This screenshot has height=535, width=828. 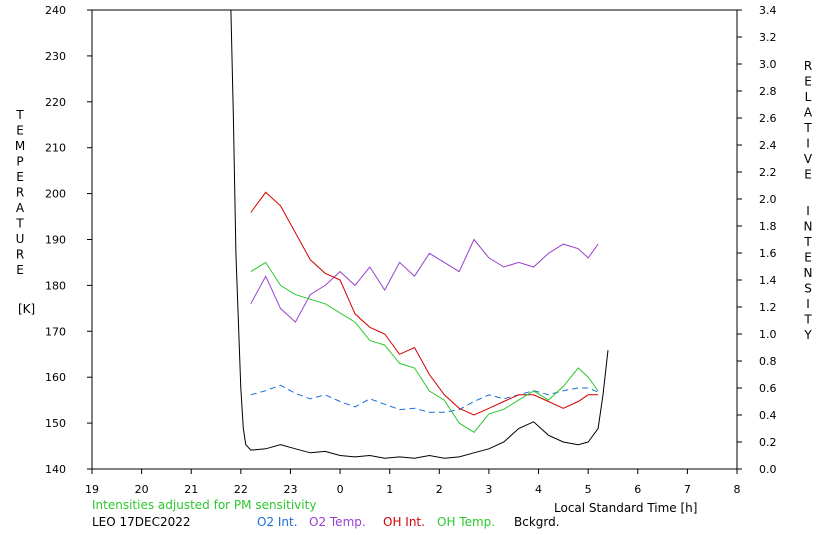 What do you see at coordinates (55, 148) in the screenshot?
I see `left-tick-label: 210` at bounding box center [55, 148].